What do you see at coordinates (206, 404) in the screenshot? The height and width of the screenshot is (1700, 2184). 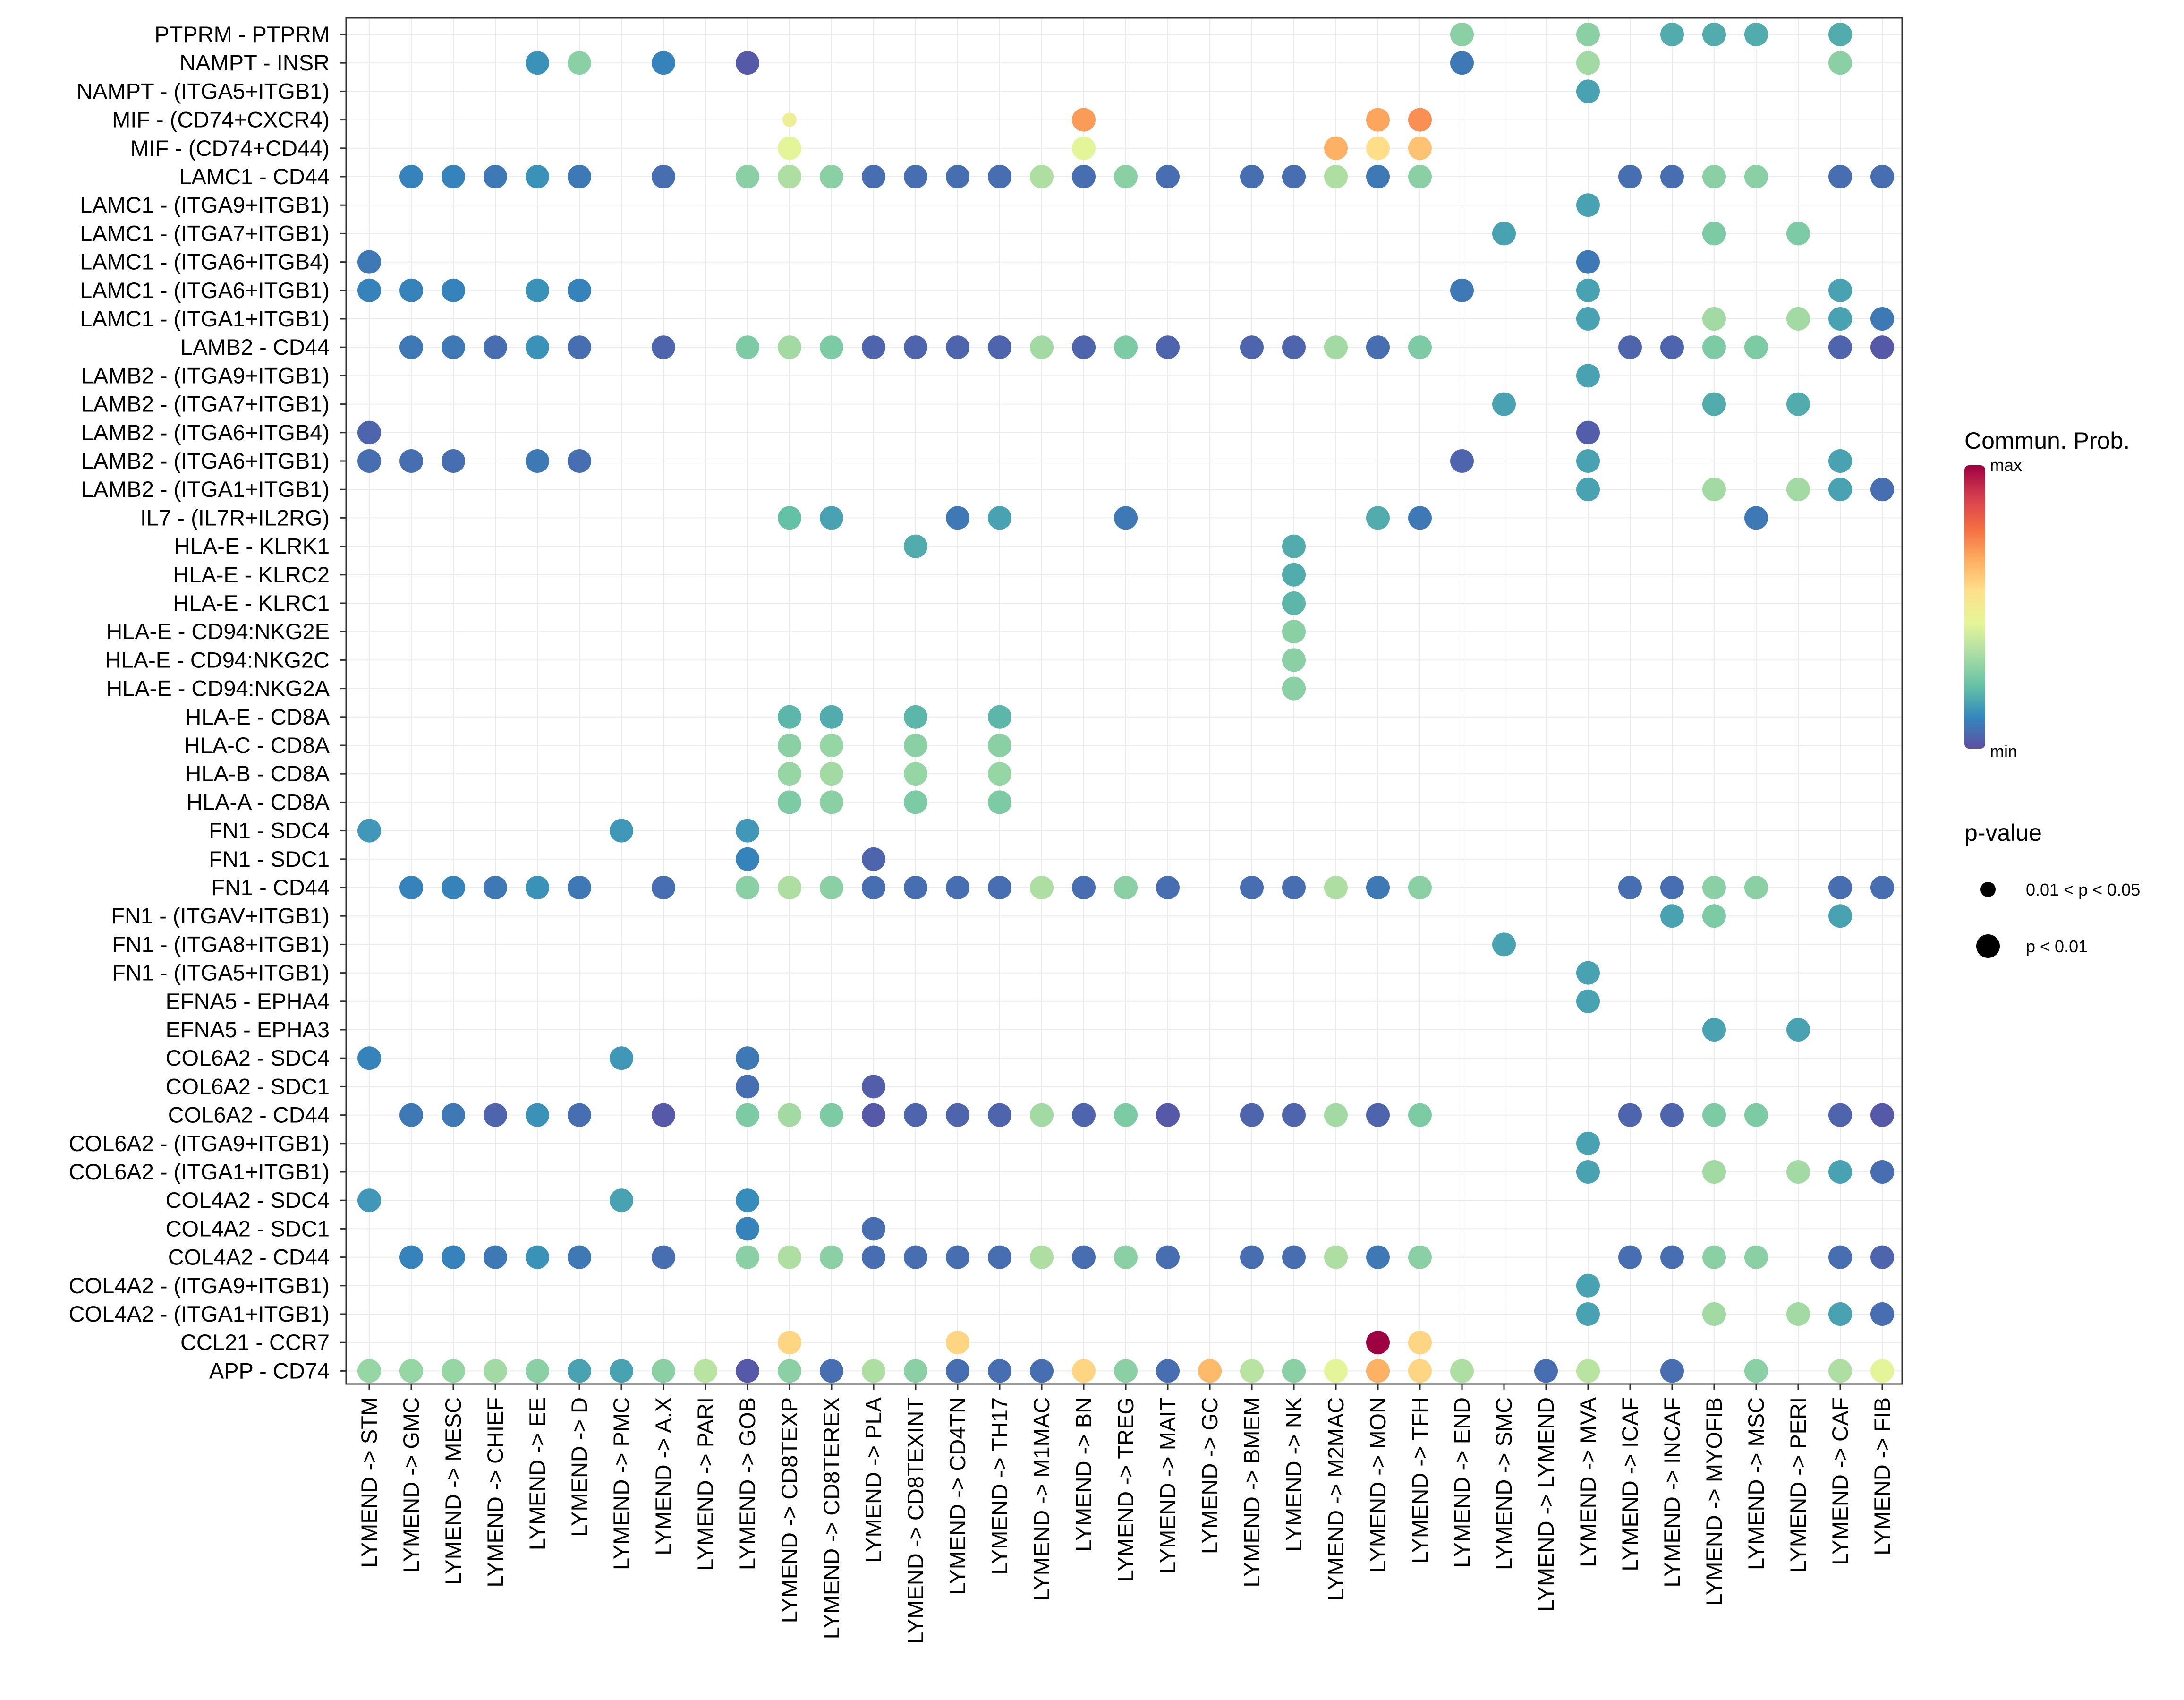 I see `y-tick-label: LAMB2 - (ITGA7+ITGB1)` at bounding box center [206, 404].